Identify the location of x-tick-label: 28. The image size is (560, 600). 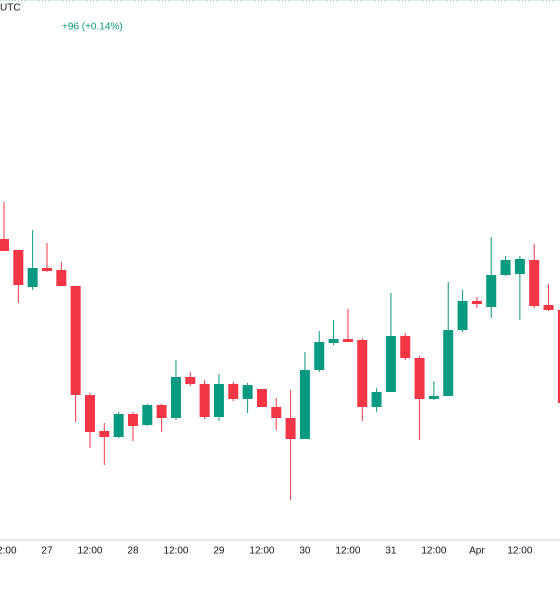
(133, 551).